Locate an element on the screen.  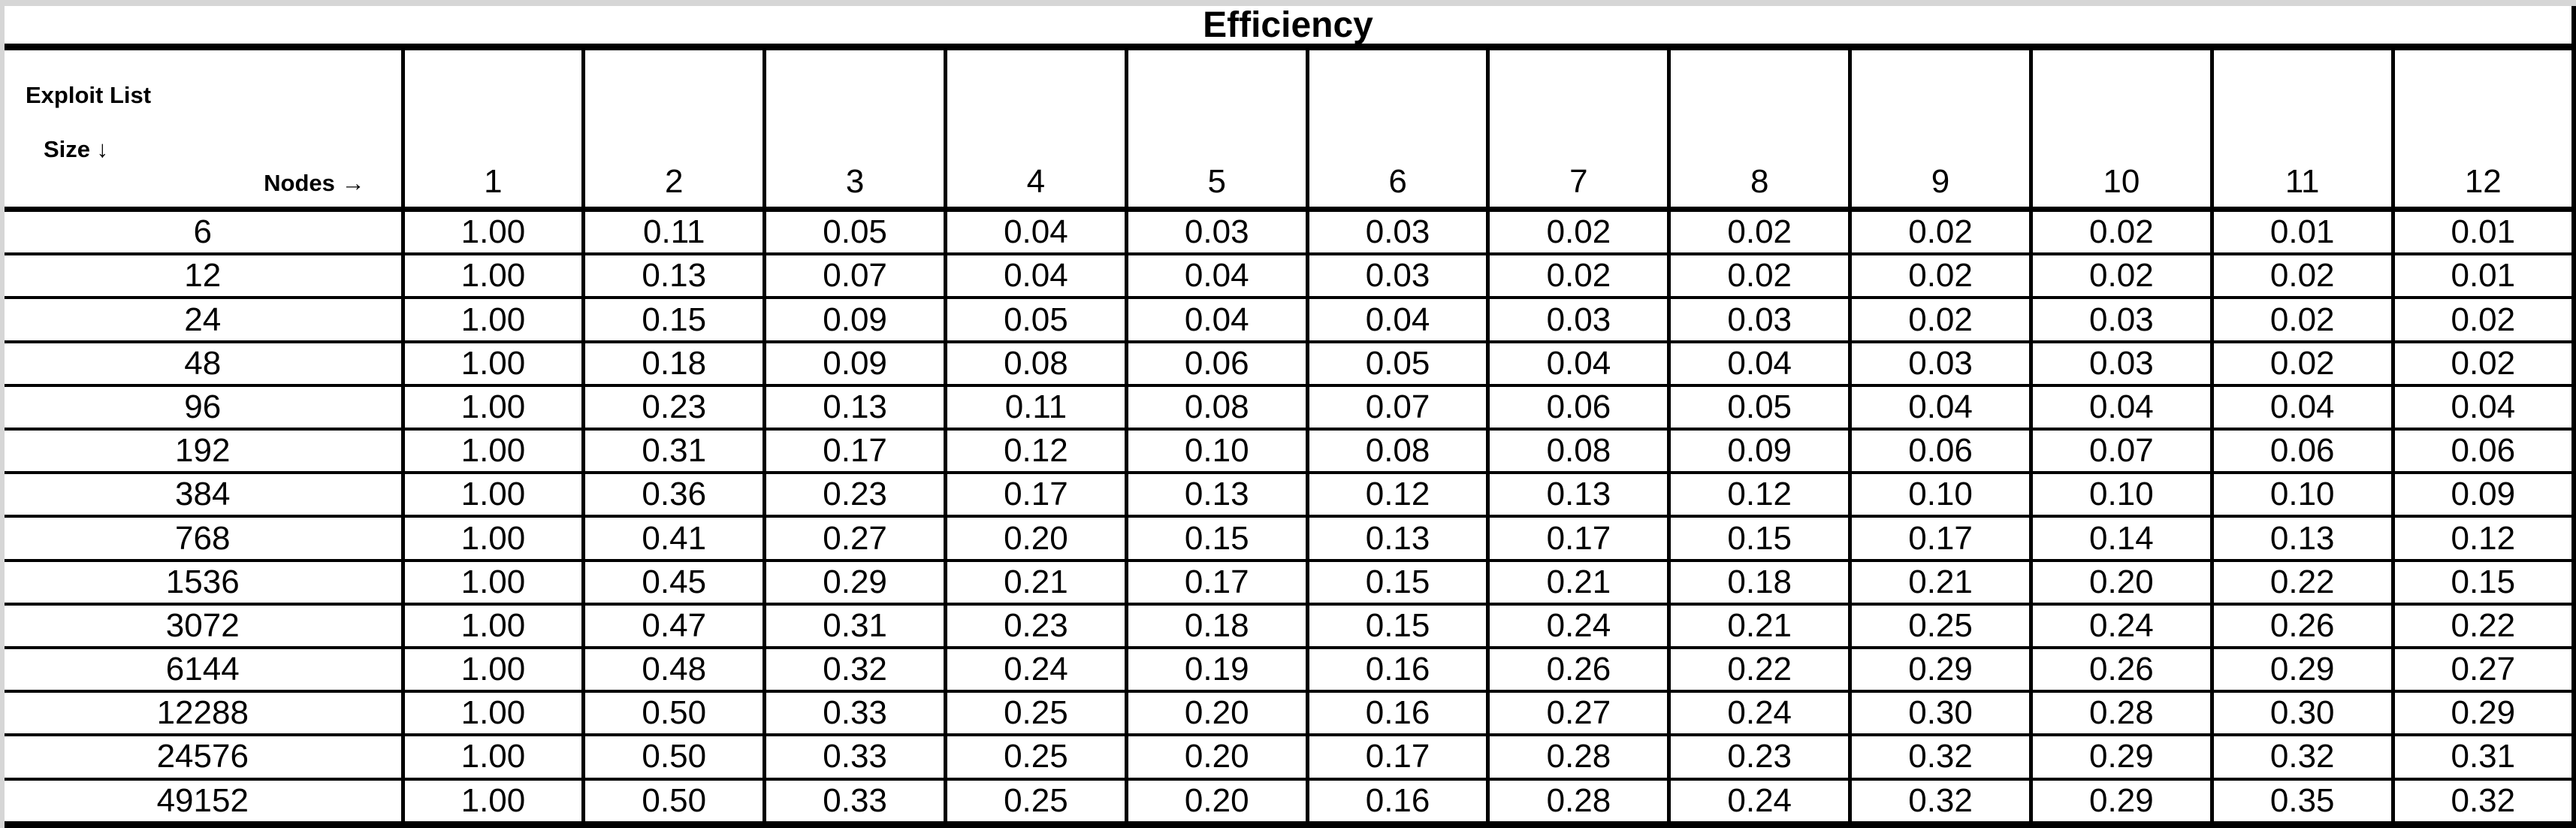
column-header-3: 3 is located at coordinates (855, 128).